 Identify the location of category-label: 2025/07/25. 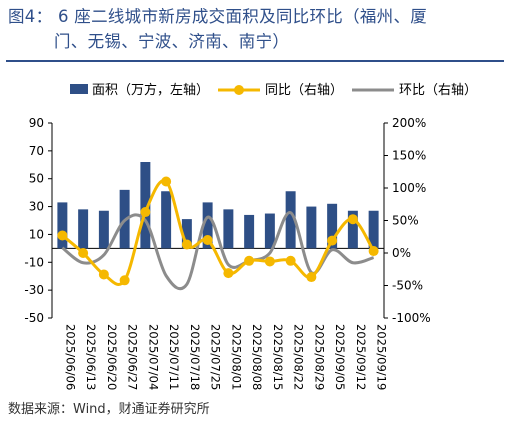
(216, 357).